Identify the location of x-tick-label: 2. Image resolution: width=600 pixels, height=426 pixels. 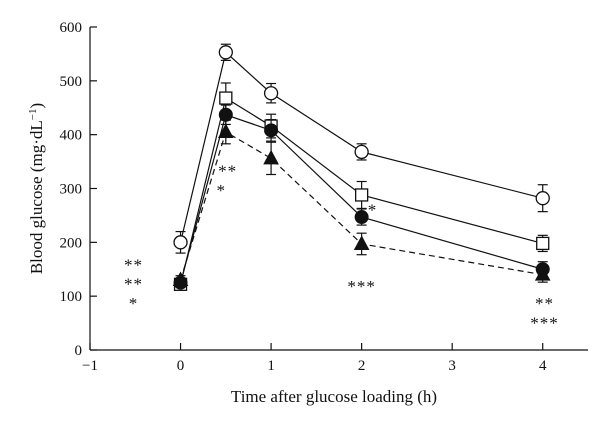
(362, 366).